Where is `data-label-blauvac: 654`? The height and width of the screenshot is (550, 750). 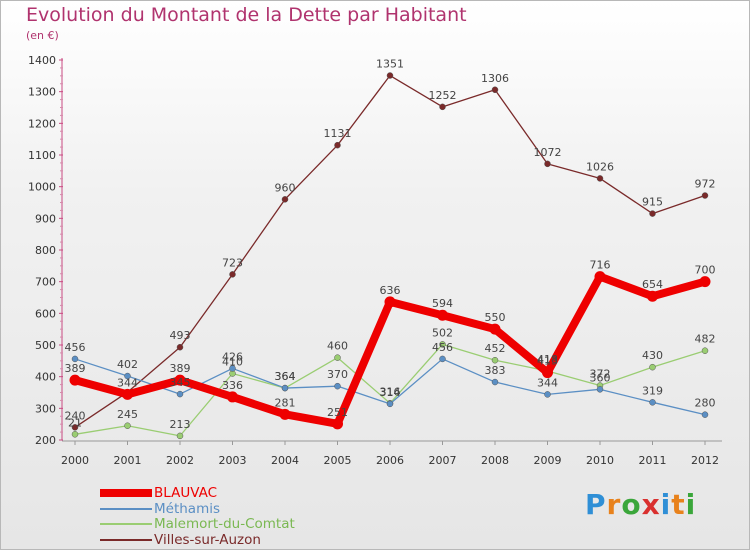 data-label-blauvac: 654 is located at coordinates (652, 284).